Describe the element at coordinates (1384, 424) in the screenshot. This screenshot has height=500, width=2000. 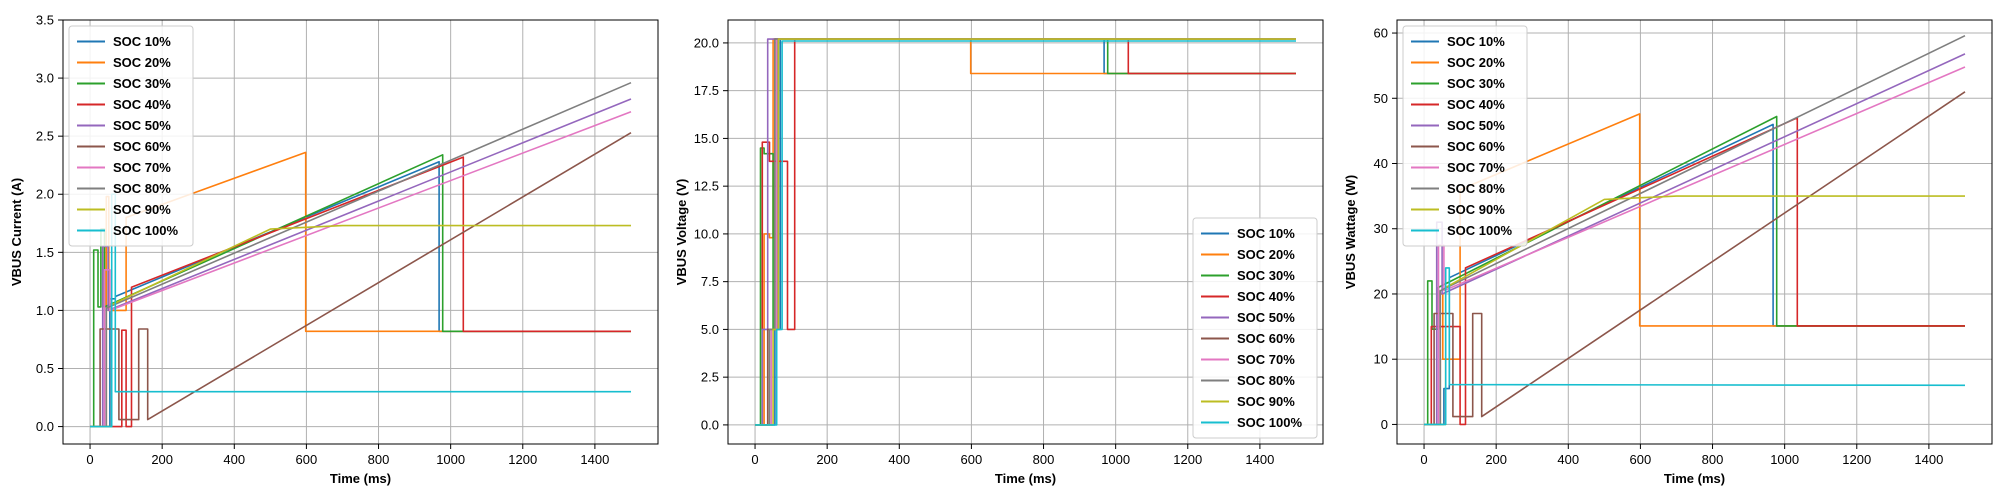
I see `y-tick-label: 0` at that location.